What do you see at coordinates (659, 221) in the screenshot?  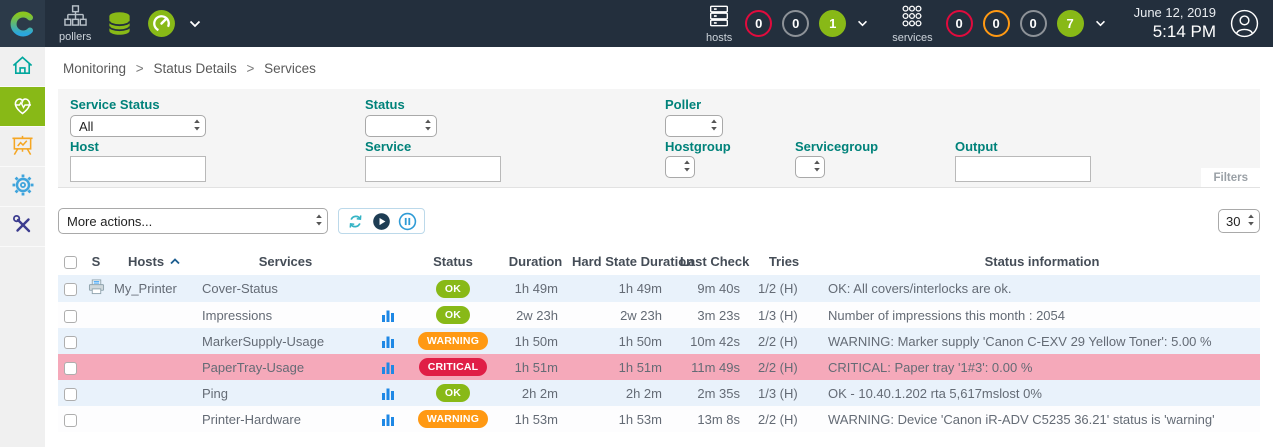 I see `actions-toolbar: More actions... 30` at bounding box center [659, 221].